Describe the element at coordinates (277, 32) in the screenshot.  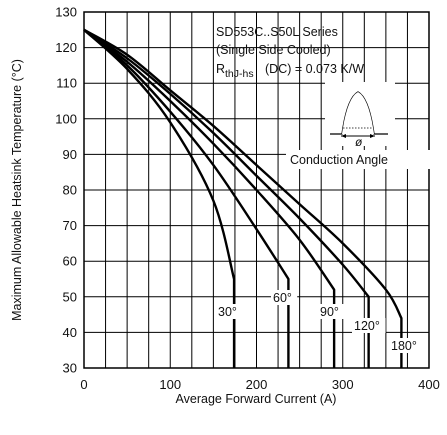
I see `series-title: SD553C..S50L Series` at that location.